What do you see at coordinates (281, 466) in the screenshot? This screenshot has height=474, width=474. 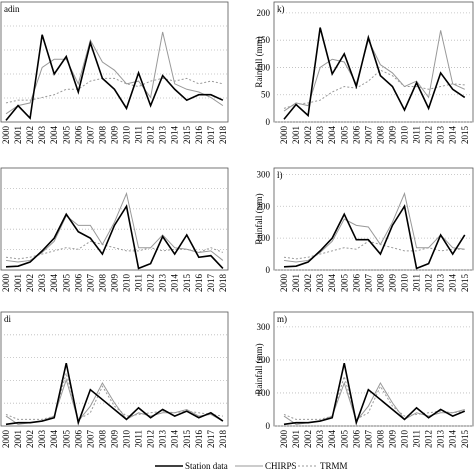 I see `legend-label: CHIRPS` at bounding box center [281, 466].